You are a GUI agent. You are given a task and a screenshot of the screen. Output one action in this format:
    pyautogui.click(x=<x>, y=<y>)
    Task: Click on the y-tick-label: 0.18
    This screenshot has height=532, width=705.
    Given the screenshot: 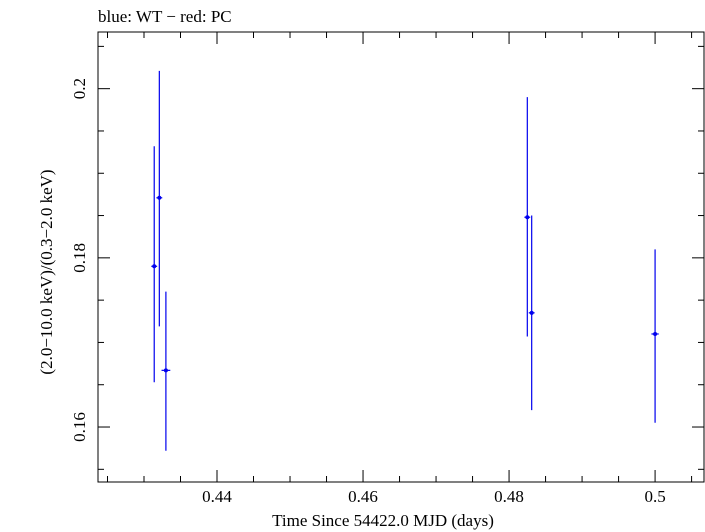 What is the action you would take?
    pyautogui.click(x=79, y=258)
    